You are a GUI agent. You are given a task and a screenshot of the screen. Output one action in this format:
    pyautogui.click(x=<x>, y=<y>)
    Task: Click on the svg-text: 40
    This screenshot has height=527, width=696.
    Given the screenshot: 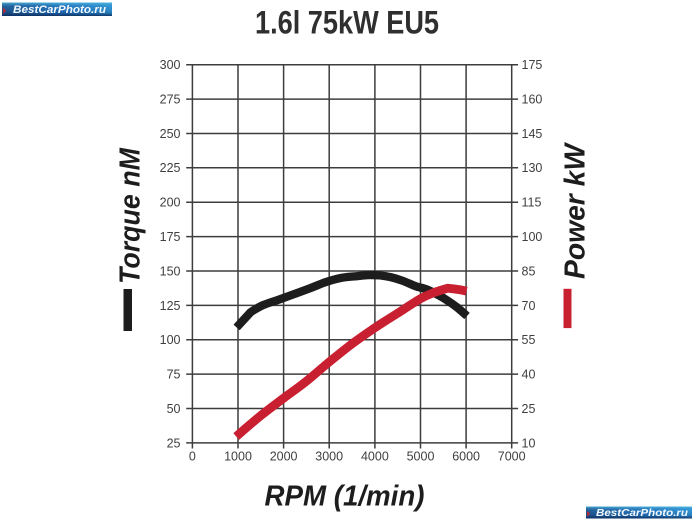 What is the action you would take?
    pyautogui.click(x=529, y=375)
    